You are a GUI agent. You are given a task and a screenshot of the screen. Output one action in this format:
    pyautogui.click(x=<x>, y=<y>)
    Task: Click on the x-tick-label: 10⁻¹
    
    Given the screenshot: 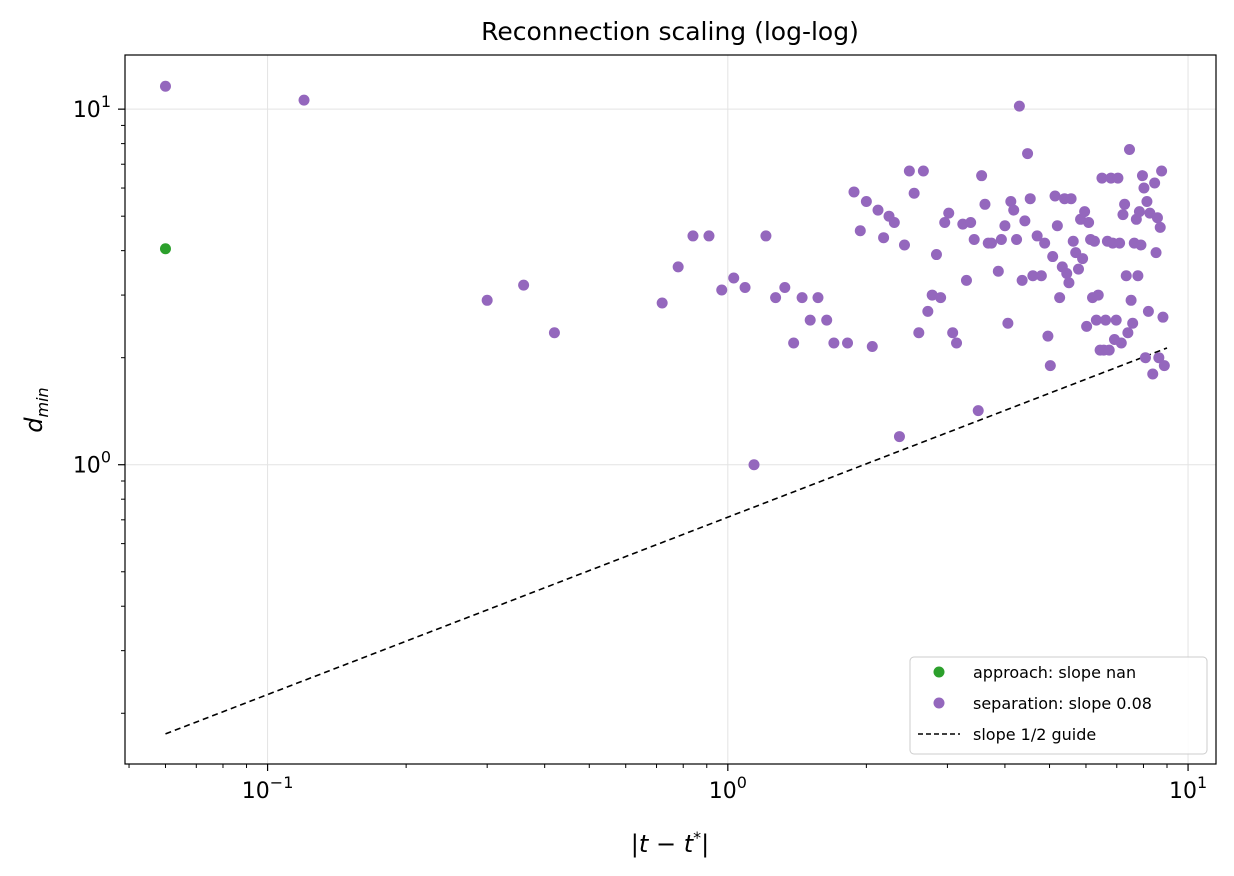 What is the action you would take?
    pyautogui.click(x=268, y=788)
    